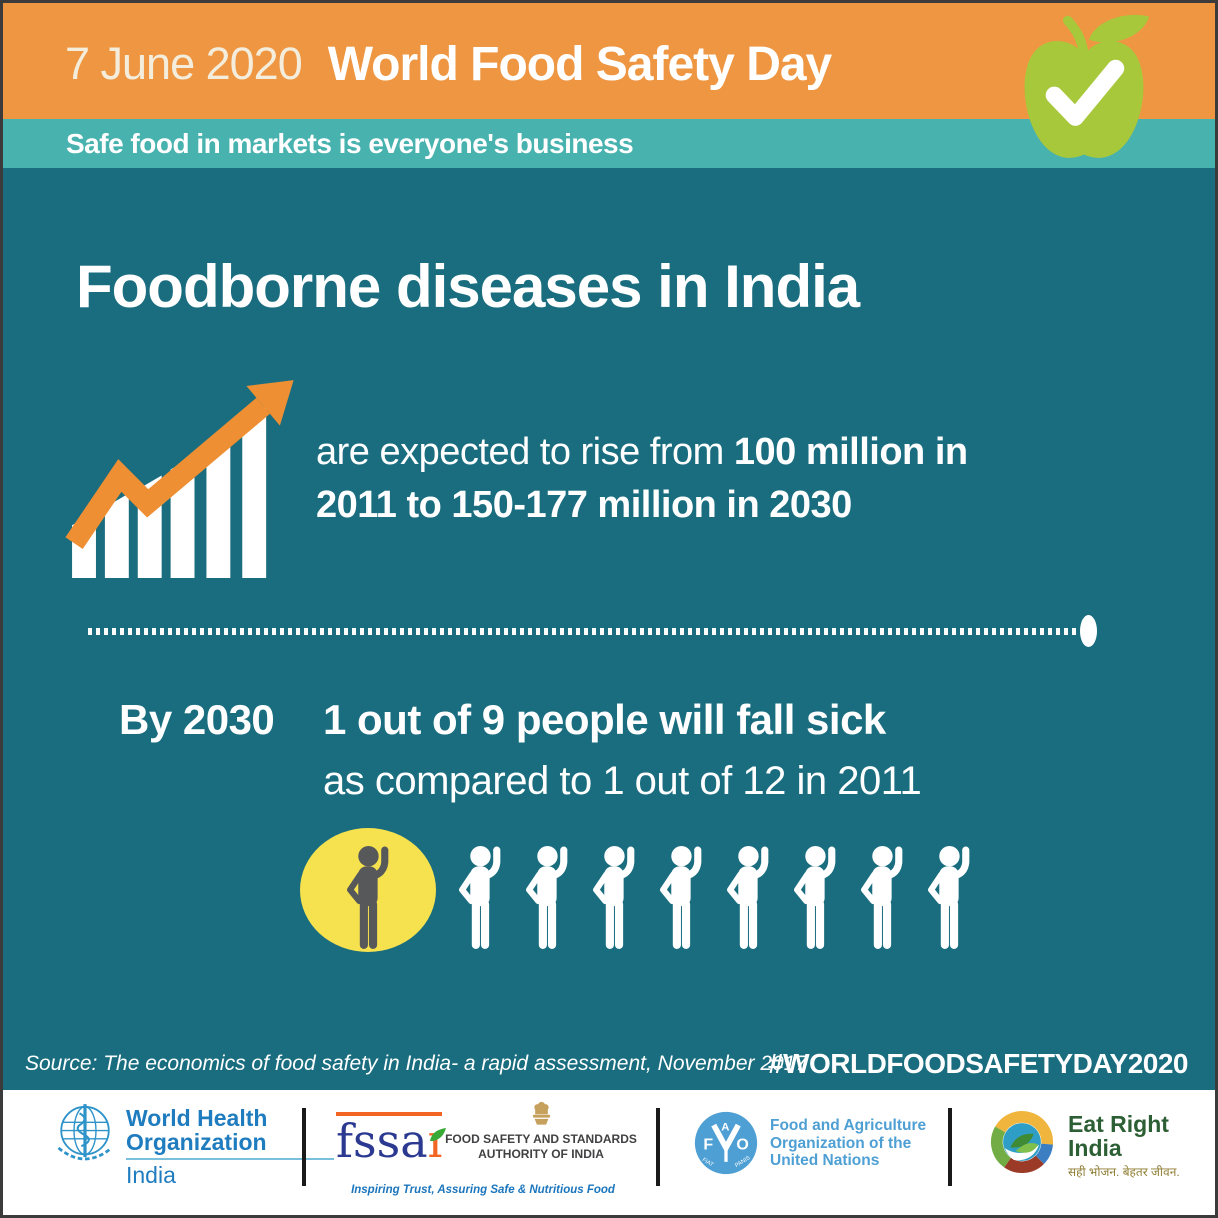  I want to click on pictograph, so click(650, 893).